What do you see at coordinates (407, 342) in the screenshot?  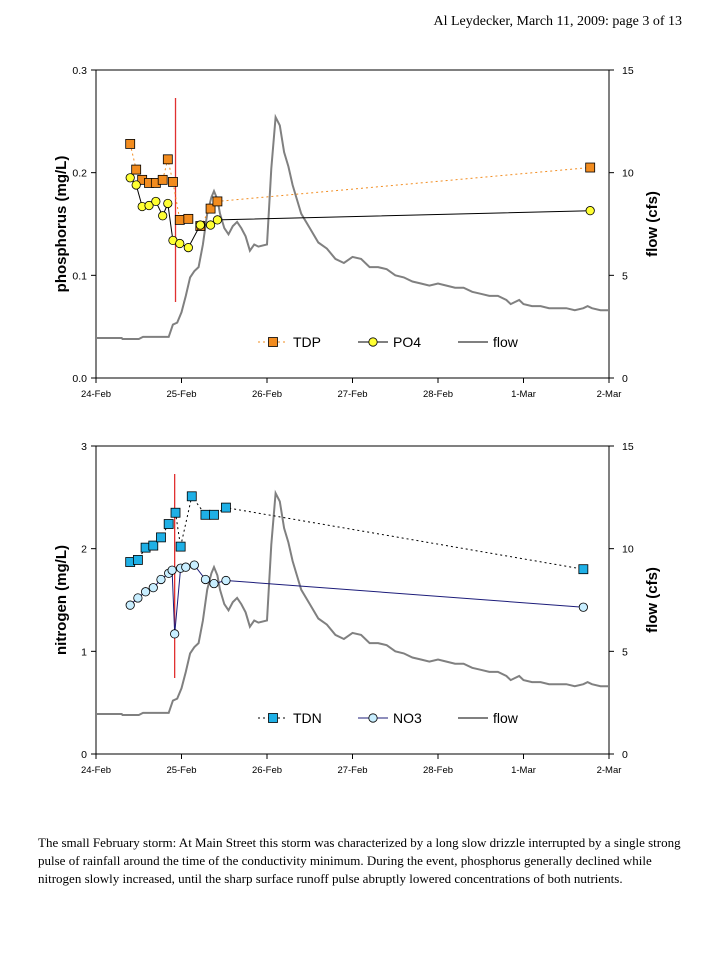 I see `legend-po4-label: PO4` at bounding box center [407, 342].